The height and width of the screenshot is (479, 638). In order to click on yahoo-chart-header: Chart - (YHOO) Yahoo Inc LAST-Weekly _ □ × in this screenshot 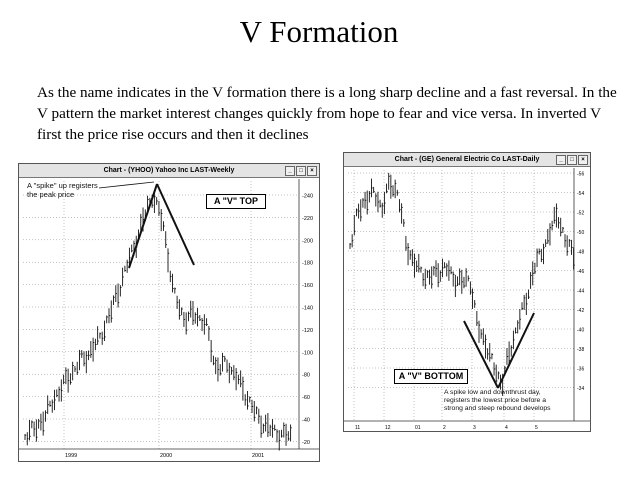, I will do `click(169, 171)`.